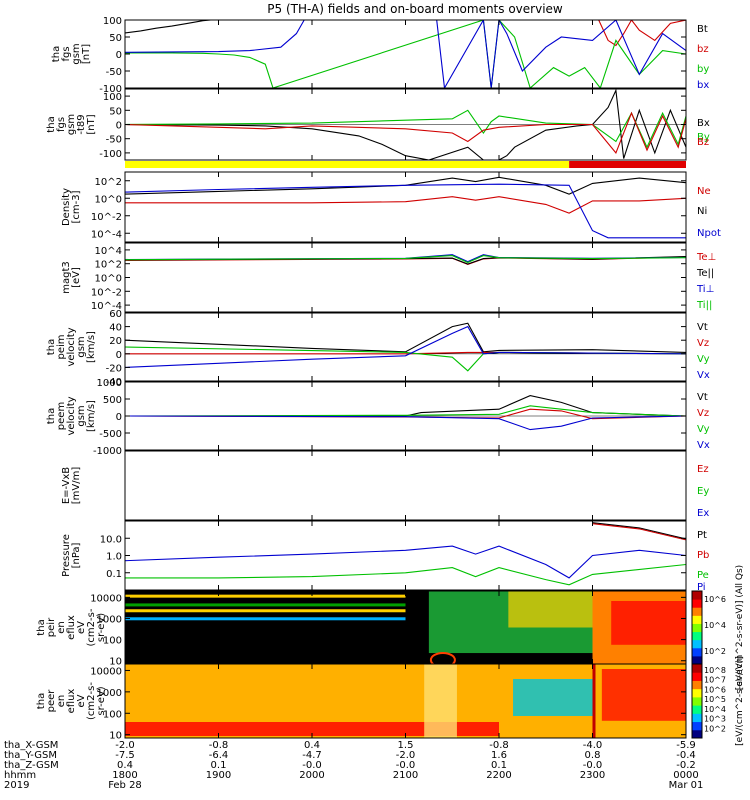 The width and height of the screenshot is (750, 800). What do you see at coordinates (639, 532) in the screenshot?
I see `series-Pb` at bounding box center [639, 532].